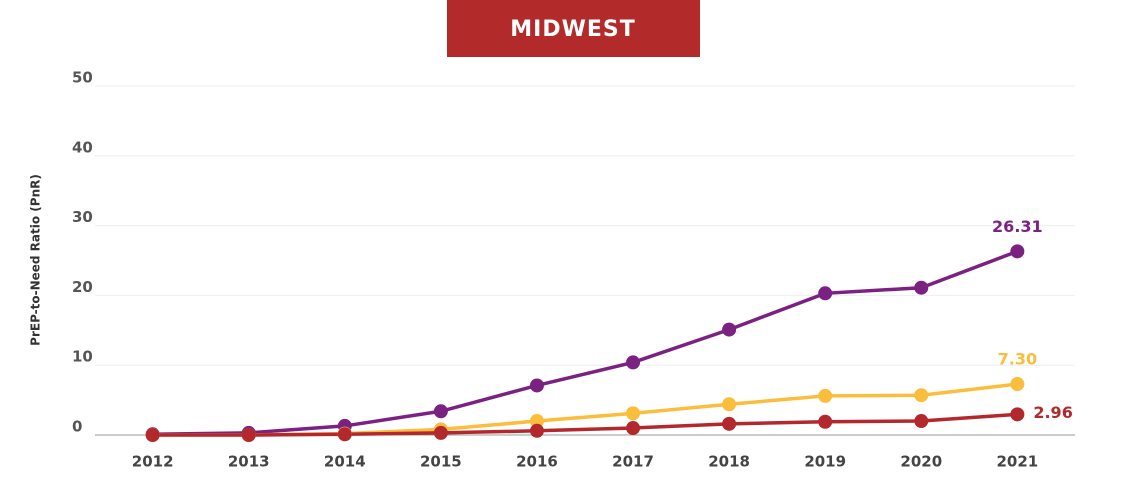 The width and height of the screenshot is (1147, 493). What do you see at coordinates (537, 462) in the screenshot?
I see `x-tick-label: 2016` at bounding box center [537, 462].